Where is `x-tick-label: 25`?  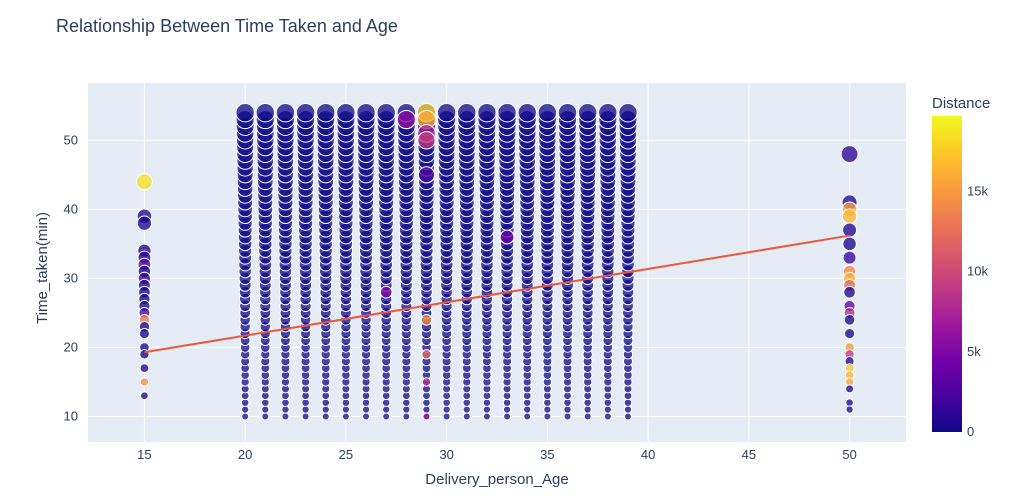 x-tick-label: 25 is located at coordinates (346, 454).